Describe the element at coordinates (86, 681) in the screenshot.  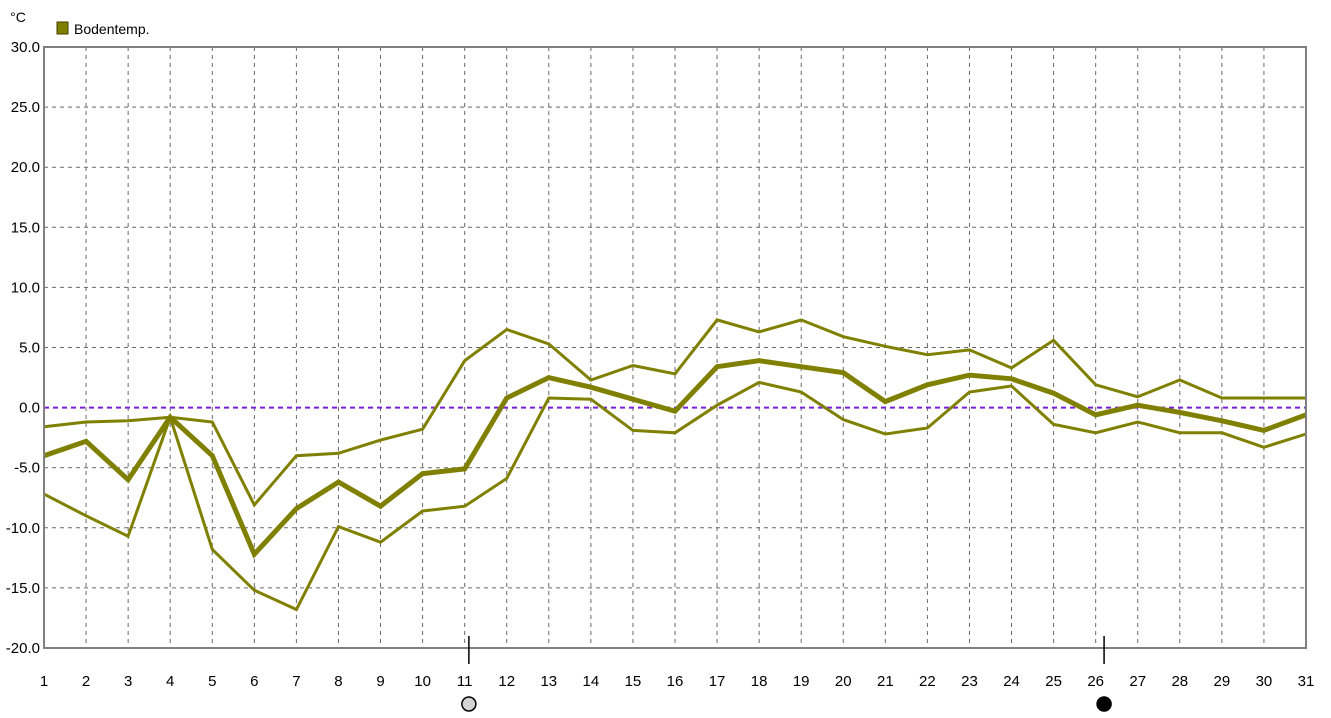
I see `x-tick-label: 2` at that location.